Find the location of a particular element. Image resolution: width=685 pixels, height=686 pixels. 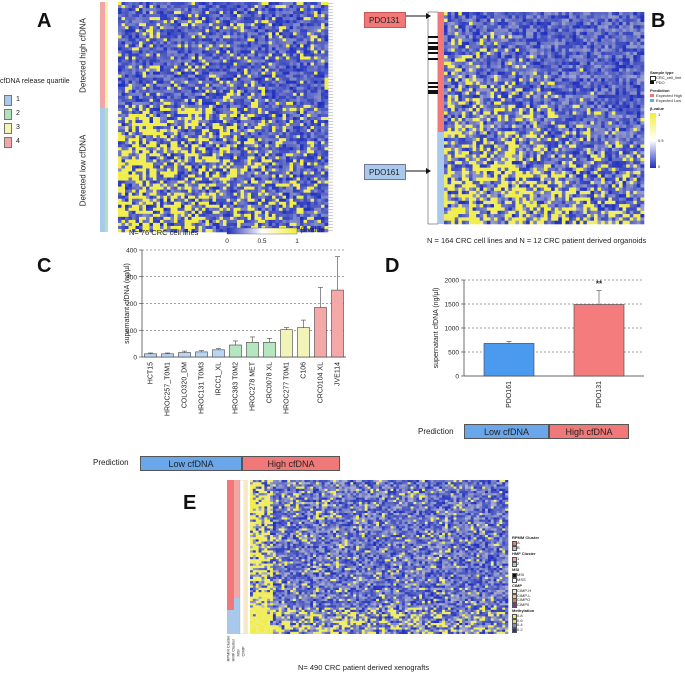

b-pred-high is located at coordinates (441, 72).